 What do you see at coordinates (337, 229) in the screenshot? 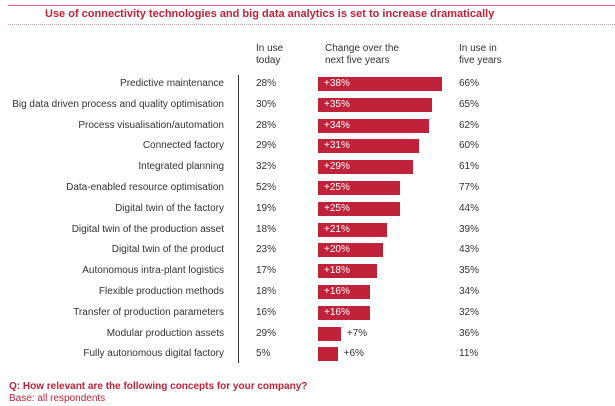
I see `change-label: +21%` at bounding box center [337, 229].